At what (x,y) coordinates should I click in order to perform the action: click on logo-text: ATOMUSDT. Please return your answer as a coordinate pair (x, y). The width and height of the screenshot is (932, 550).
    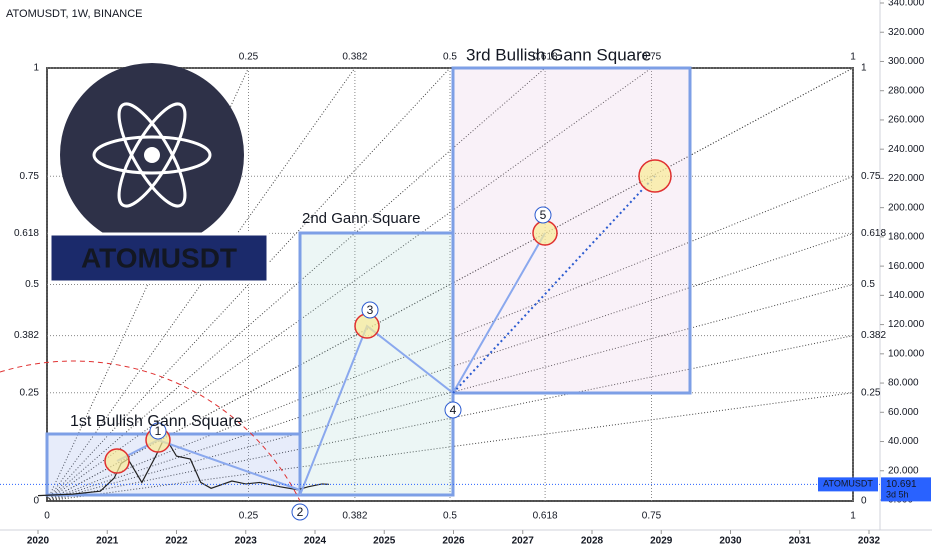
    Looking at the image, I should click on (159, 257).